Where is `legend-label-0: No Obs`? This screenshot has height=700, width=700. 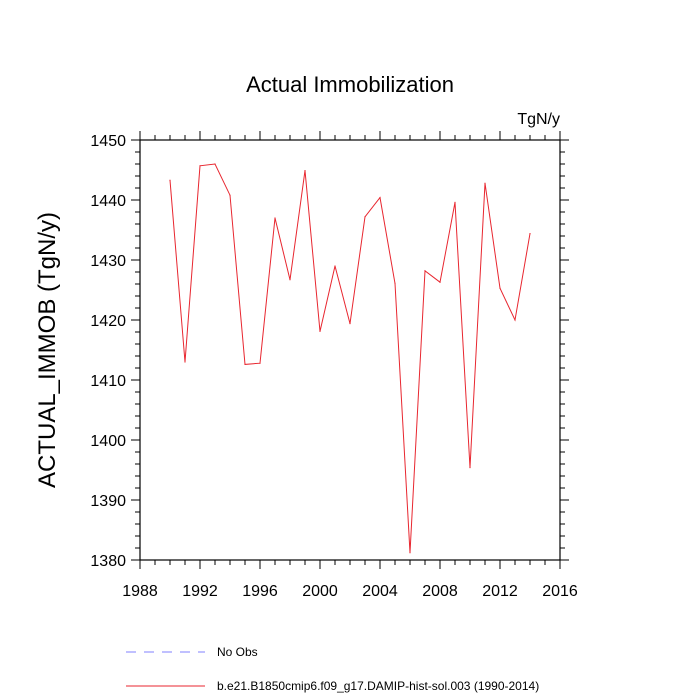 legend-label-0: No Obs is located at coordinates (237, 652).